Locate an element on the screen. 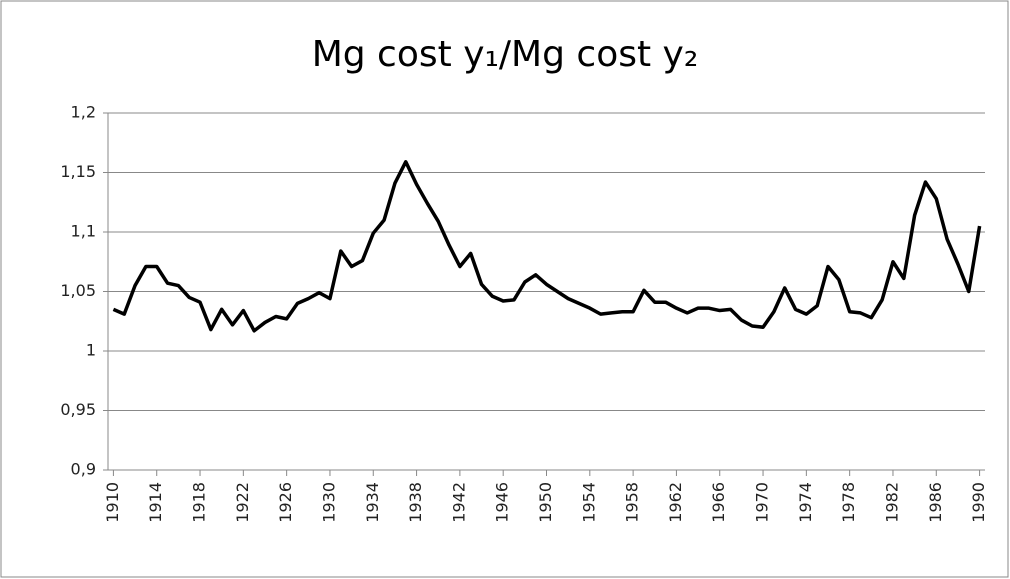  x-tick-label: 1926 is located at coordinates (285, 502).